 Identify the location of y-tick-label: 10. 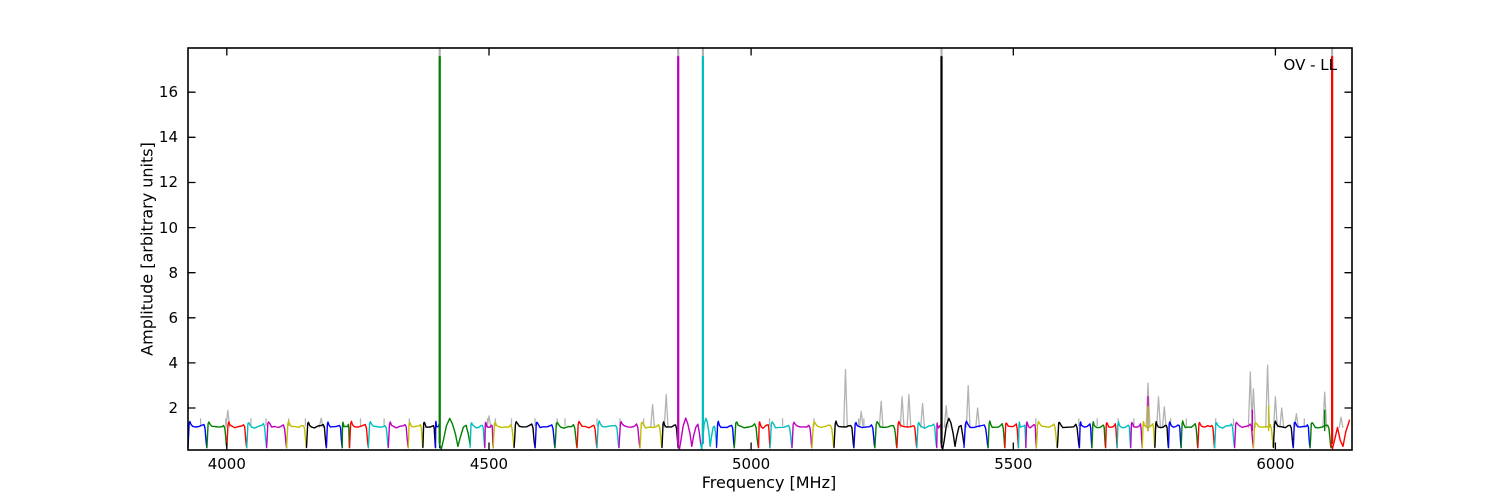
(168, 227).